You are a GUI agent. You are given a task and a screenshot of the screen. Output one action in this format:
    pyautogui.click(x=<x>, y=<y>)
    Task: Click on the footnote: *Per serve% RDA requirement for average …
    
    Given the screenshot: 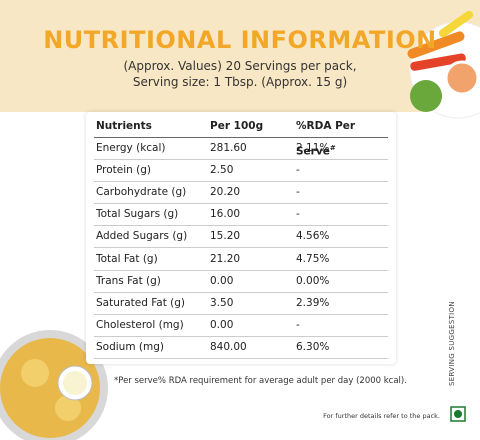 What is the action you would take?
    pyautogui.click(x=260, y=381)
    